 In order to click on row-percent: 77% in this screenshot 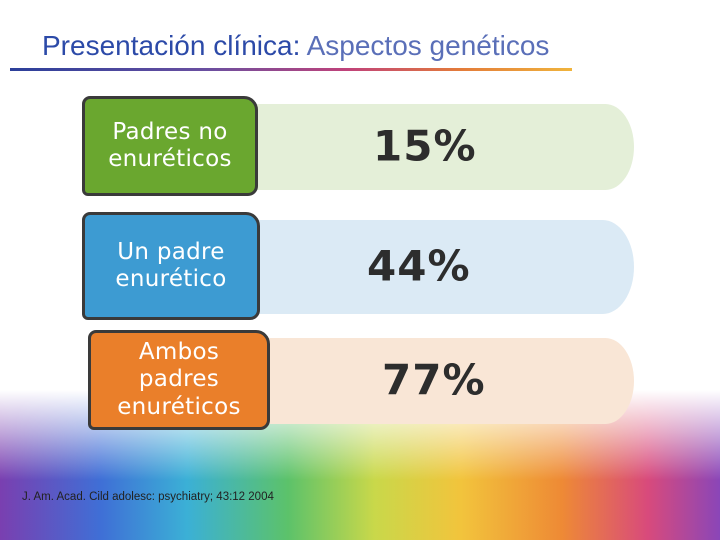, I will do `click(434, 380)`.